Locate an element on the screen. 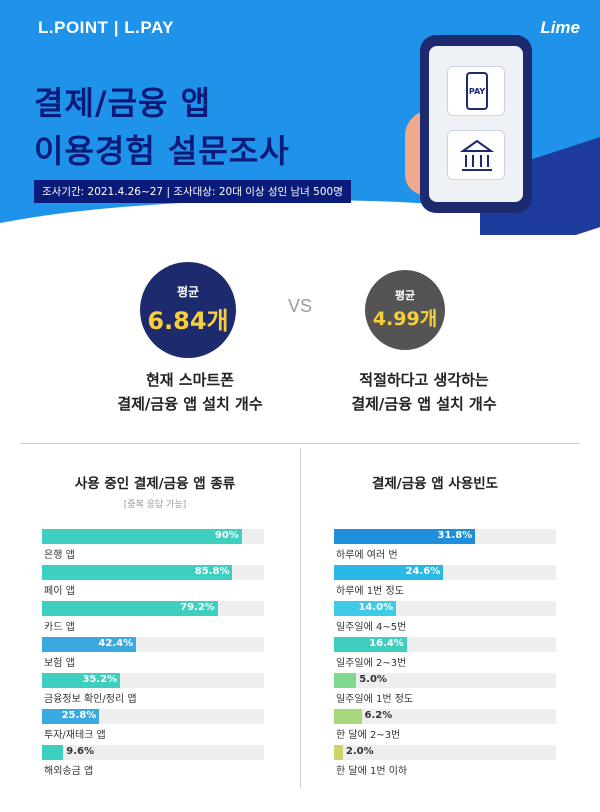  avg-installed-value: 6.84개 is located at coordinates (188, 321).